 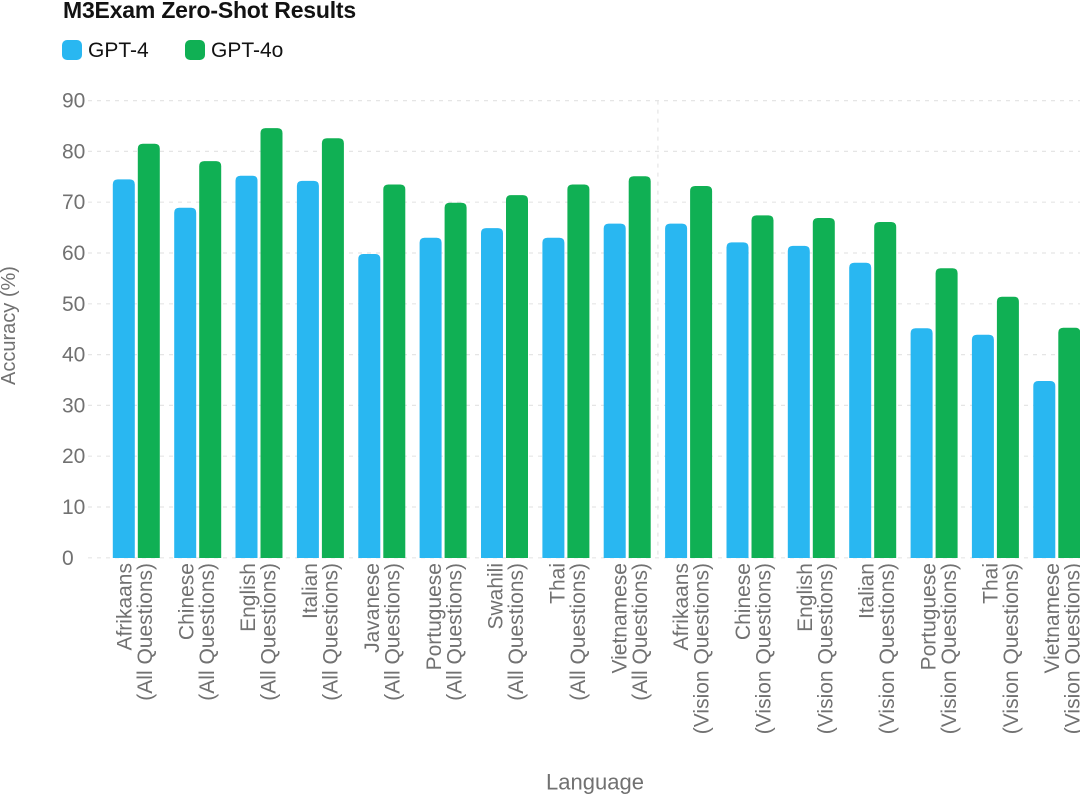 What do you see at coordinates (73, 355) in the screenshot?
I see `svg-text: 40` at bounding box center [73, 355].